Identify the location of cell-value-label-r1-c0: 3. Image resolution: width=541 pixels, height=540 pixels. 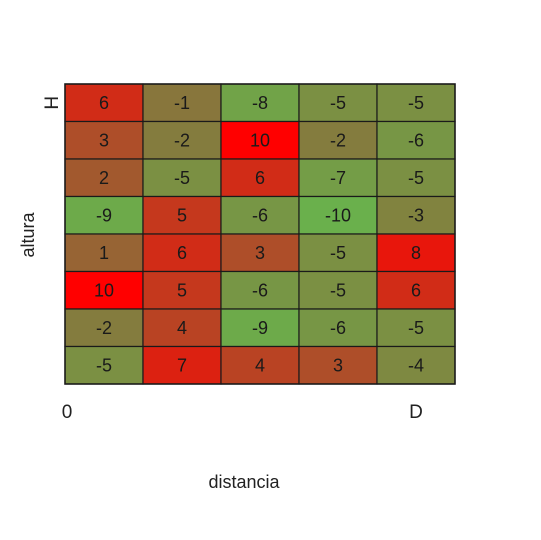
(104, 140).